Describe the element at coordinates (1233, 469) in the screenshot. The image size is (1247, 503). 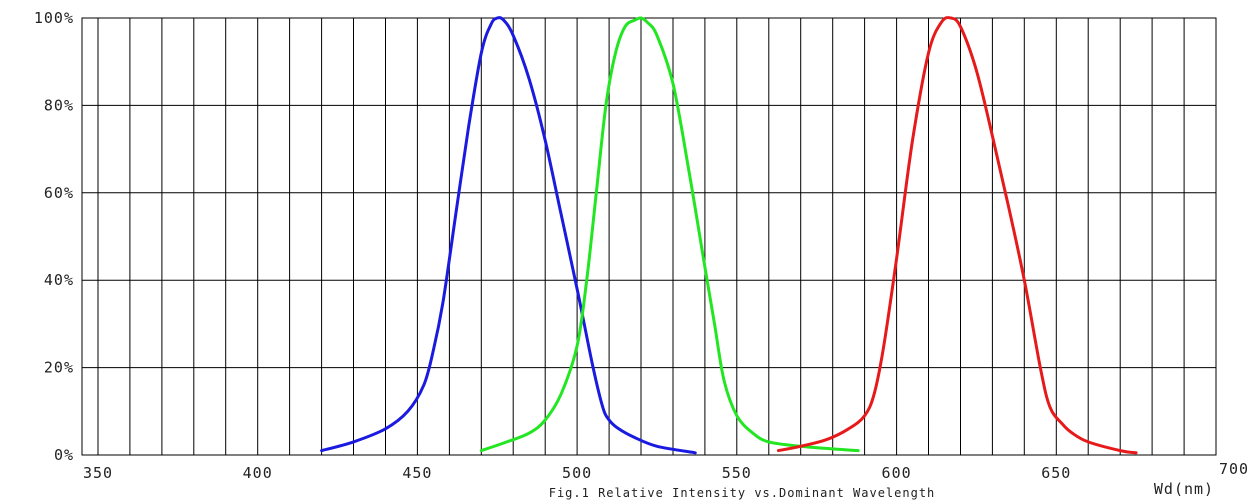
I see `x-tick-label: 700` at that location.